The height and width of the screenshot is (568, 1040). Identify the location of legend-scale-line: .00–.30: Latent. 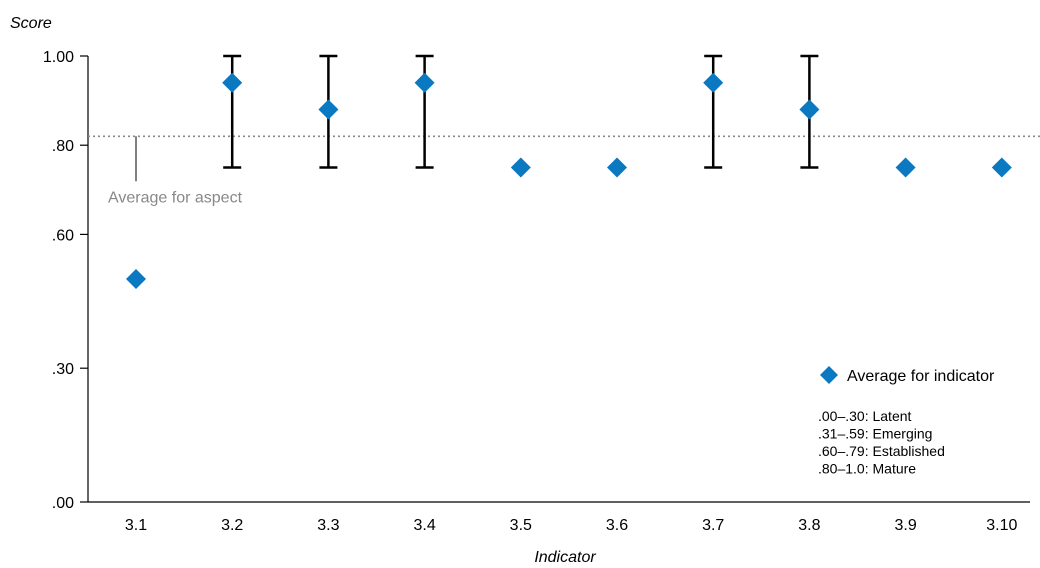
(865, 416).